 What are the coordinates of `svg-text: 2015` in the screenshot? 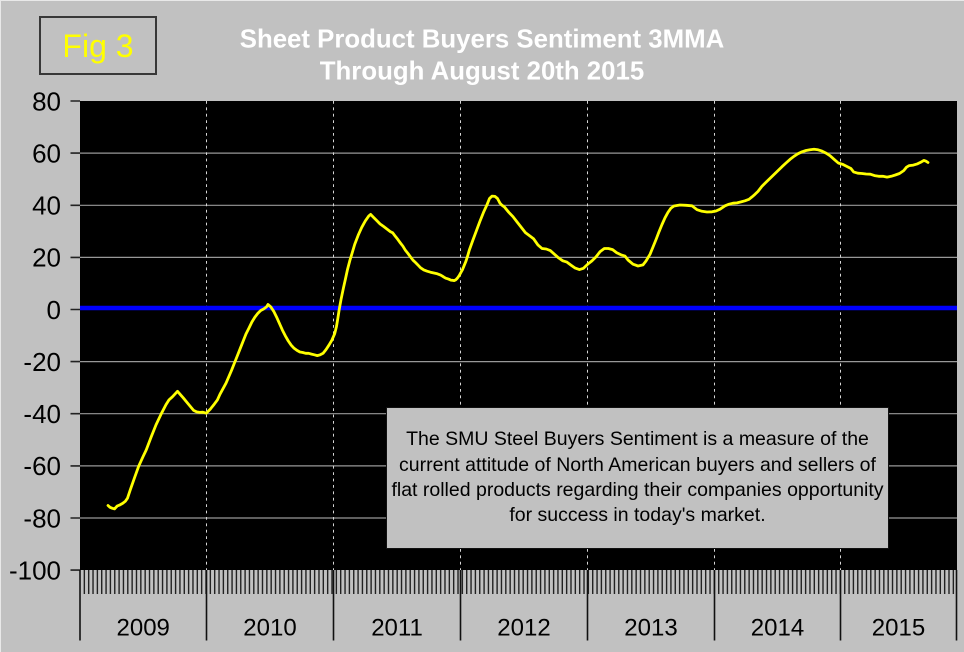 It's located at (898, 628).